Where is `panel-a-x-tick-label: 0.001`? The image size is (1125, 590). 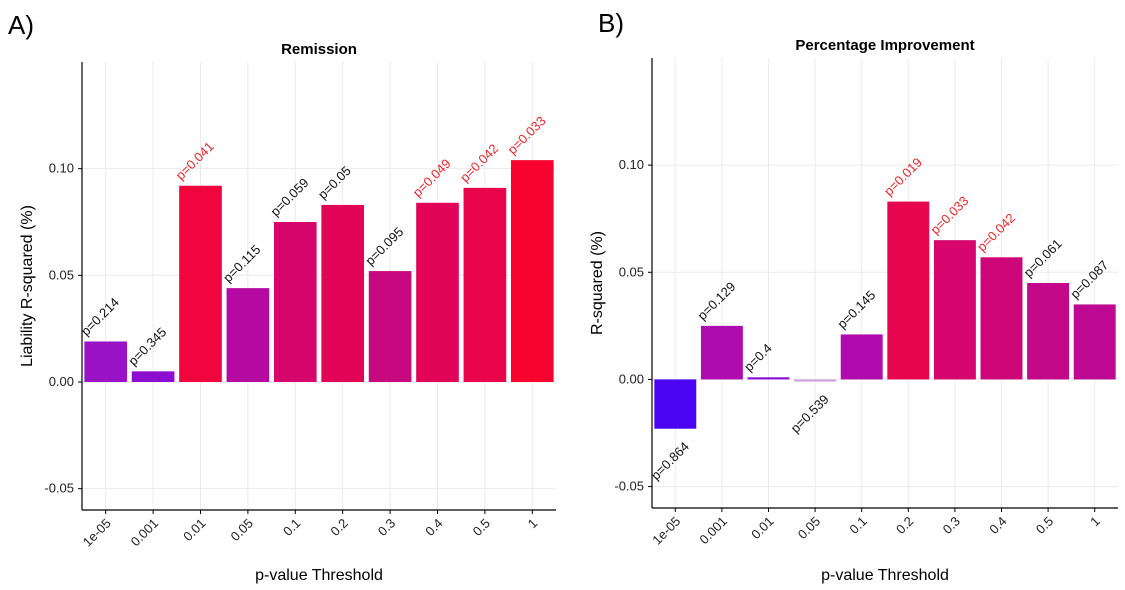 panel-a-x-tick-label: 0.001 is located at coordinates (145, 533).